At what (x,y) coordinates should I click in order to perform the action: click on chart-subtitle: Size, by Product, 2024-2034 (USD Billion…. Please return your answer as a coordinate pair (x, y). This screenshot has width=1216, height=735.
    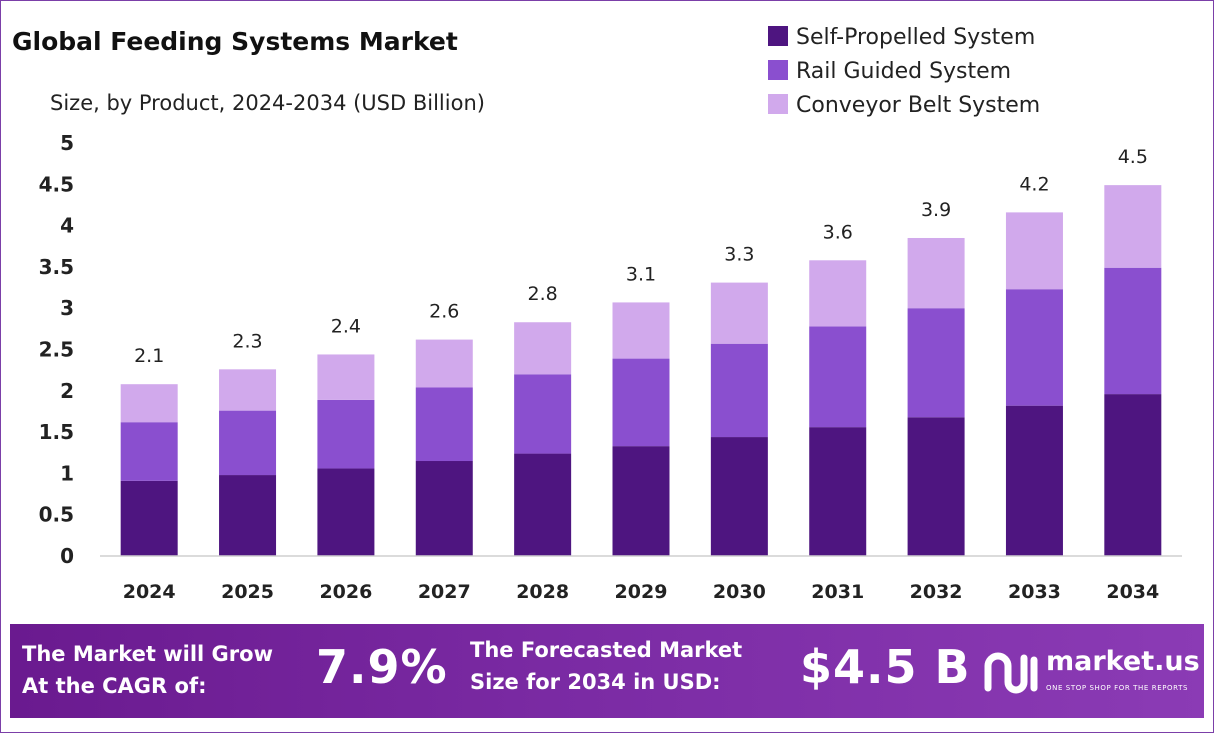
    Looking at the image, I should click on (267, 103).